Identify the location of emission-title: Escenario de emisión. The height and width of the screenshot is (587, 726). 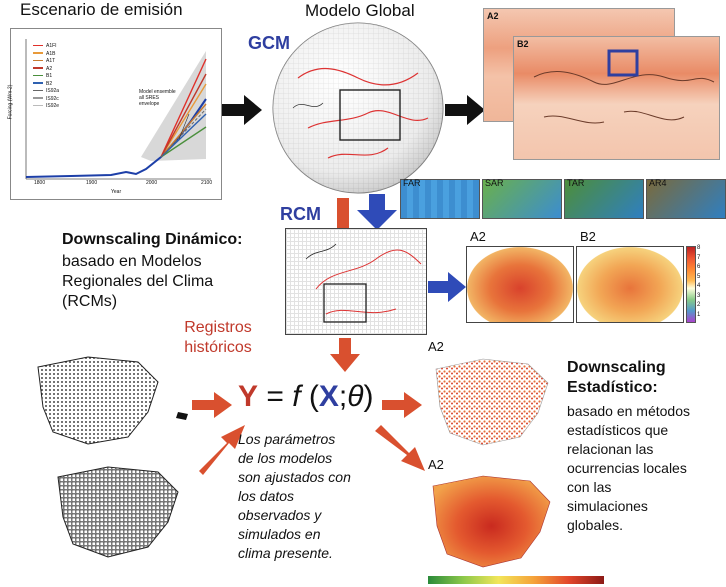
(101, 9).